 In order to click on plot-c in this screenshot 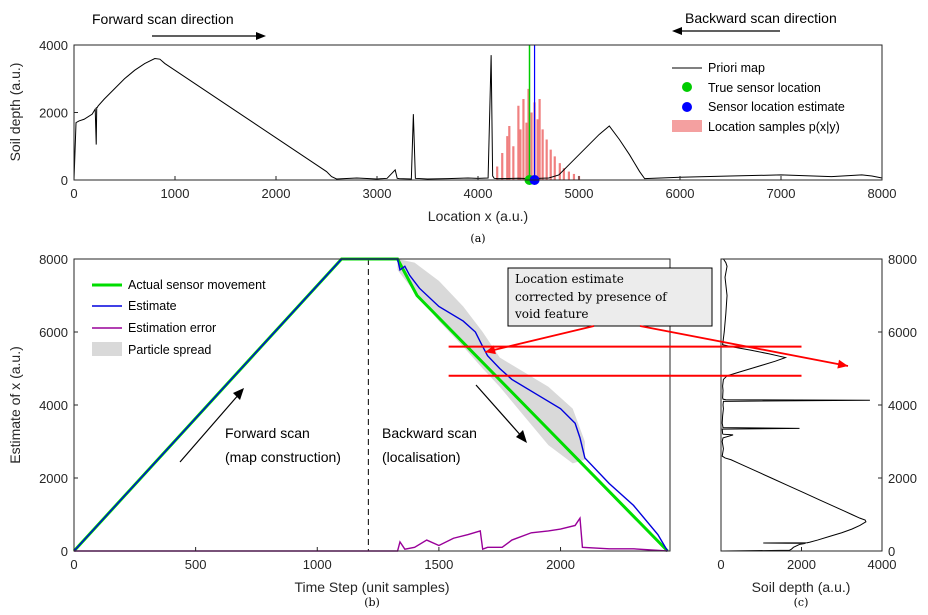, I will do `click(795, 405)`.